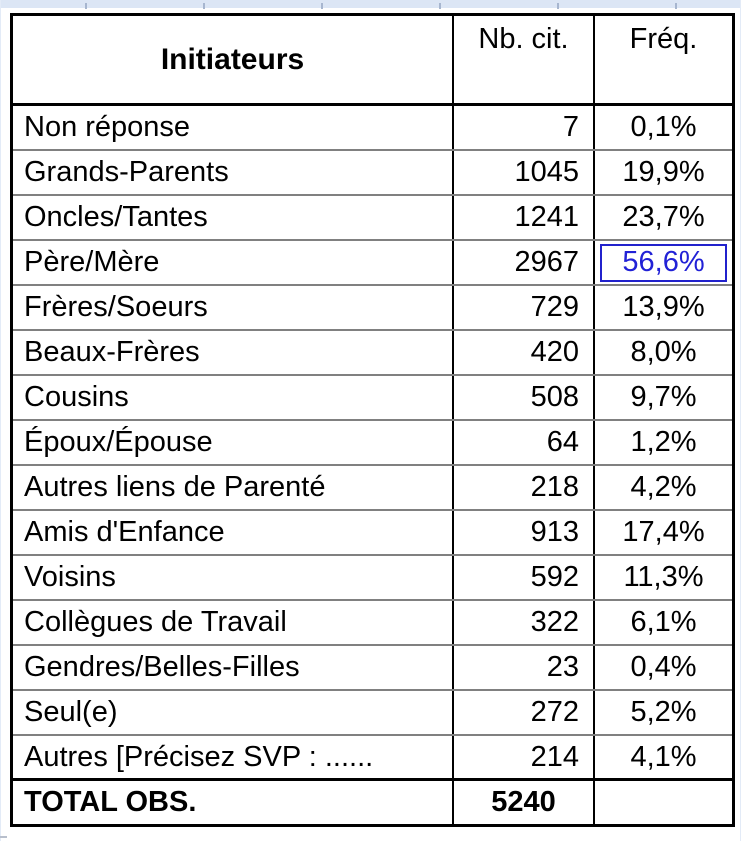 This screenshot has width=741, height=841. What do you see at coordinates (3, 837) in the screenshot?
I see `gridline-bottom-tick` at bounding box center [3, 837].